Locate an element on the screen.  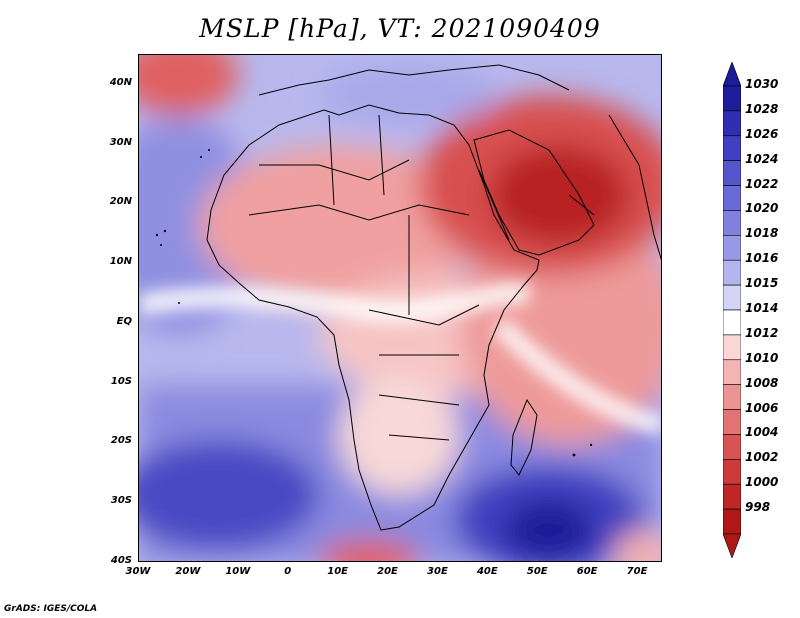
colorbar-level-label: 1026 is located at coordinates (762, 133).